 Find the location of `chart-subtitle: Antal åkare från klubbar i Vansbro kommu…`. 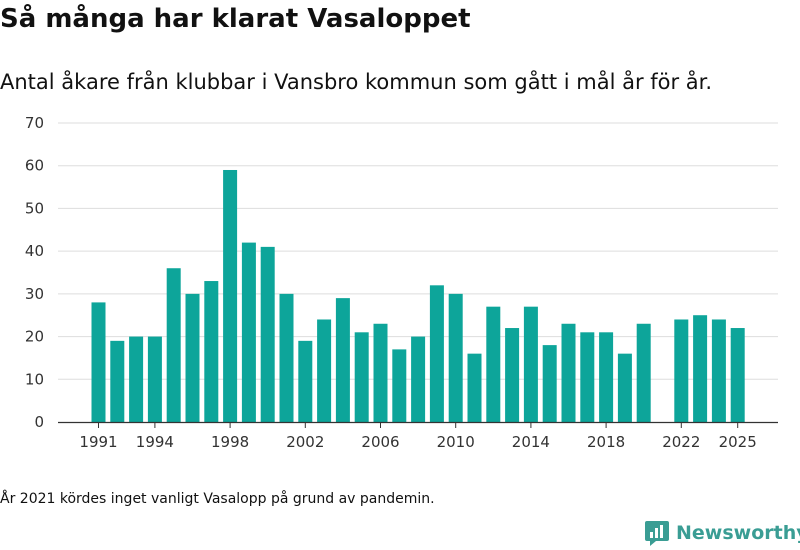

chart-subtitle: Antal åkare från klubbar i Vansbro kommu… is located at coordinates (356, 82).